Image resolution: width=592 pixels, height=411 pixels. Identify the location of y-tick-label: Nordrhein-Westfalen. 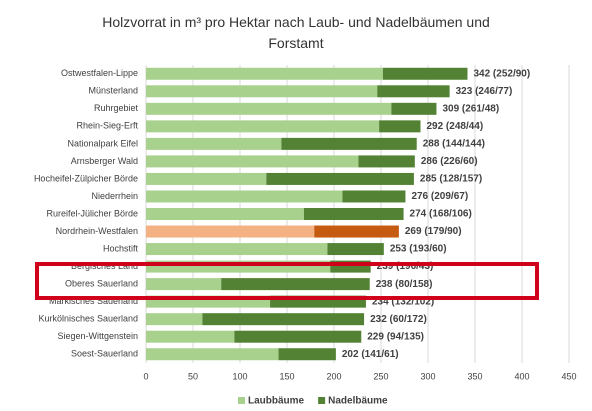
(97, 231).